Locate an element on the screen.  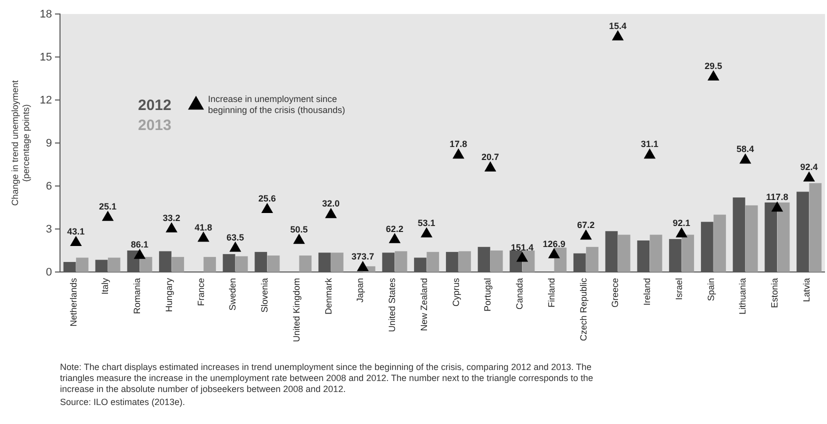
annotation: 32.0 is located at coordinates (331, 203).